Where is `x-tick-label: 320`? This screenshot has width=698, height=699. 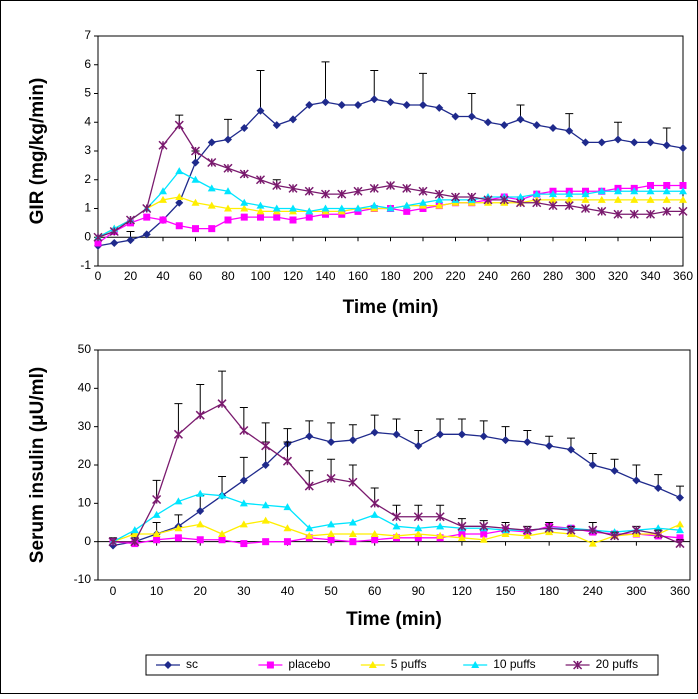 x-tick-label: 320 is located at coordinates (618, 276).